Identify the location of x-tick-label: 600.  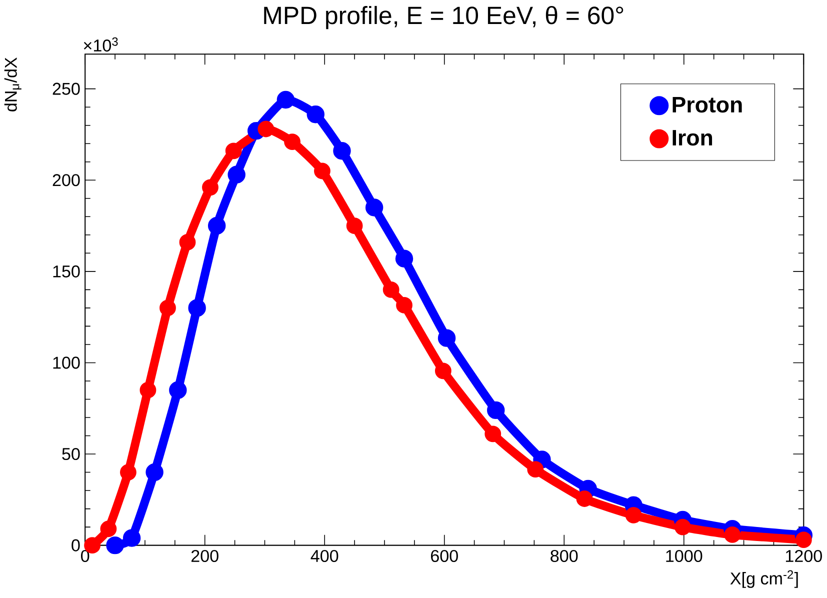
(444, 556).